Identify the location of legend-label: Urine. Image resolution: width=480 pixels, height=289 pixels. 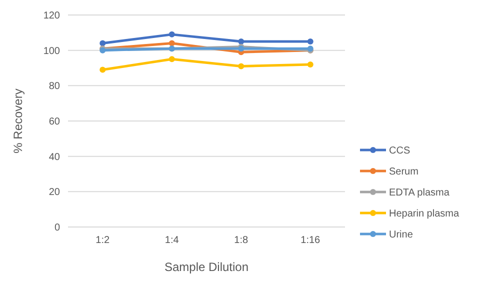
(401, 235).